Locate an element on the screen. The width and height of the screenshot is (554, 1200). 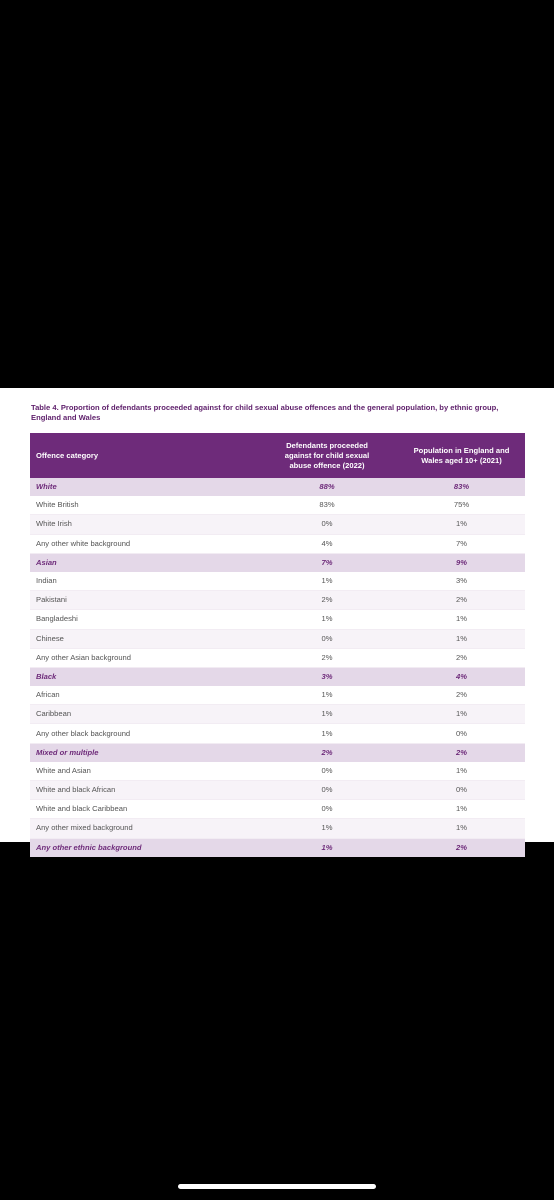
table-row: Bangladeshi 1% 1% is located at coordinates (277, 619).